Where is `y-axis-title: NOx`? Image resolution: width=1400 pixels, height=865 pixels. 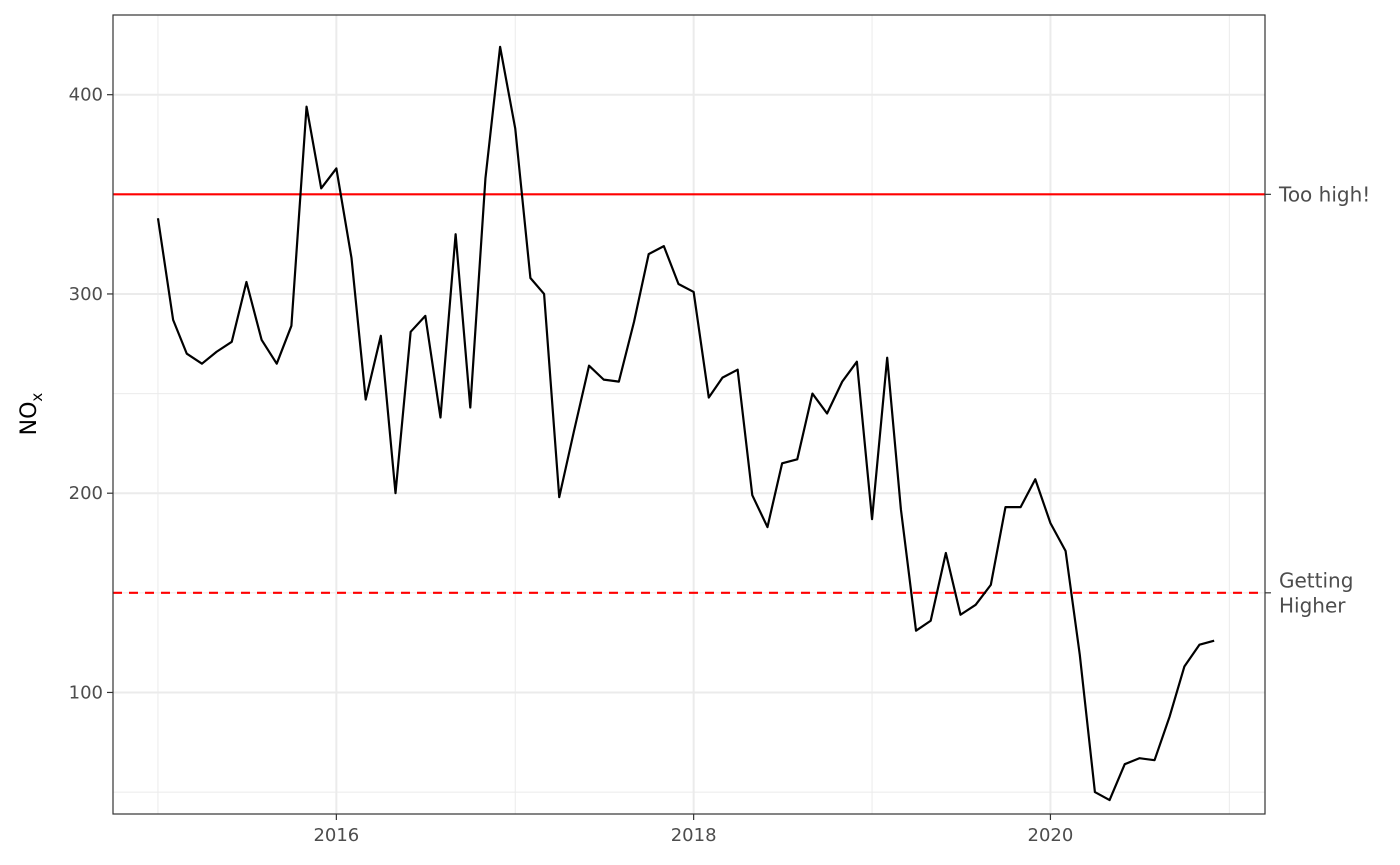 y-axis-title: NOx is located at coordinates (31, 414).